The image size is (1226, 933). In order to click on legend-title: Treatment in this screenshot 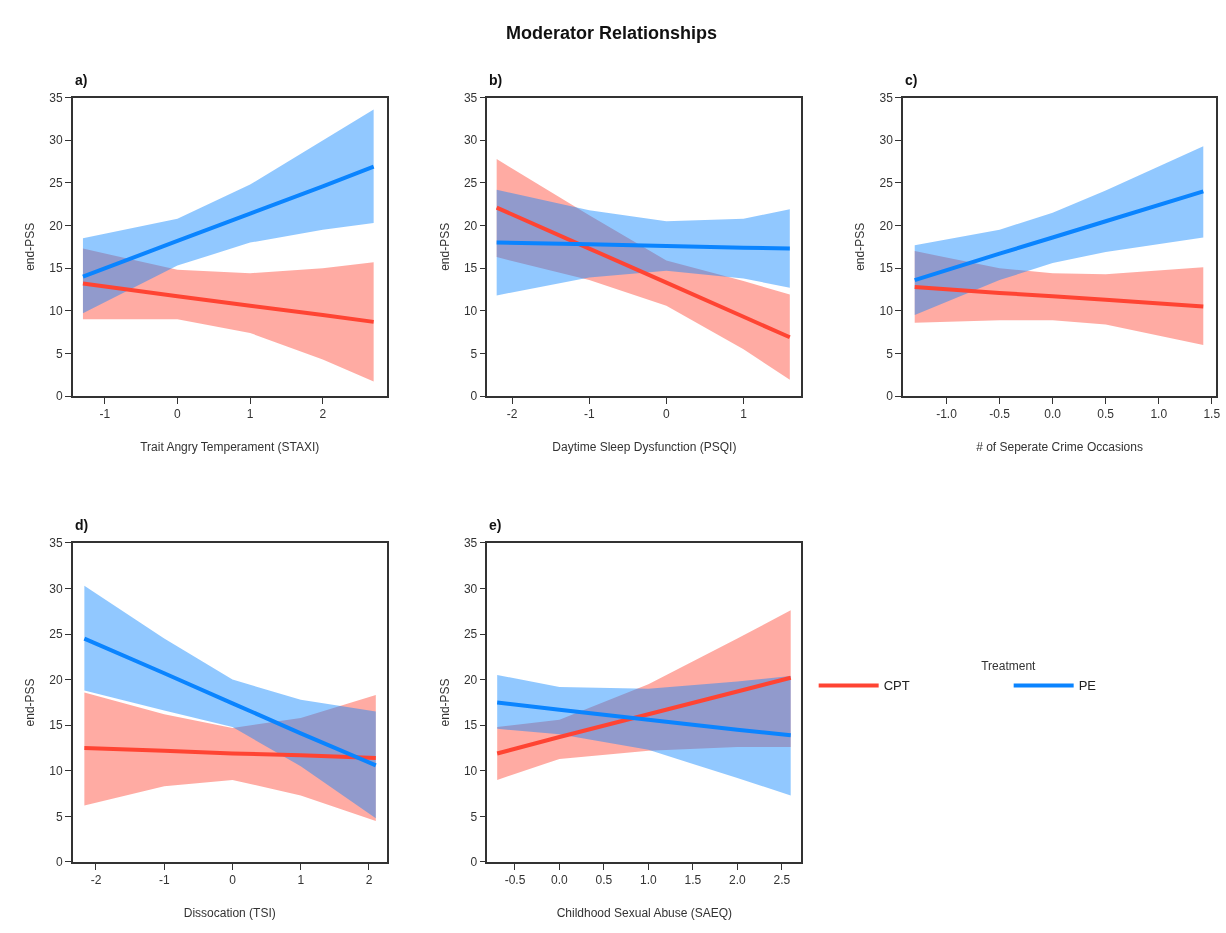, I will do `click(1009, 666)`.